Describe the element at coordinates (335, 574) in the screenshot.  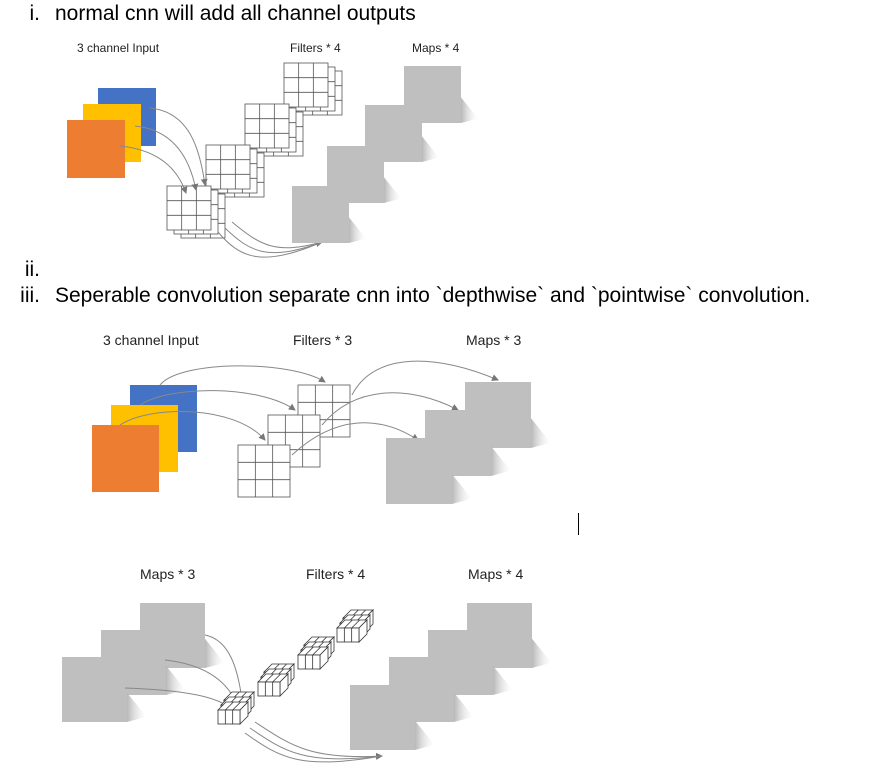
I see `fig3-filters-label: Filters * 4` at that location.